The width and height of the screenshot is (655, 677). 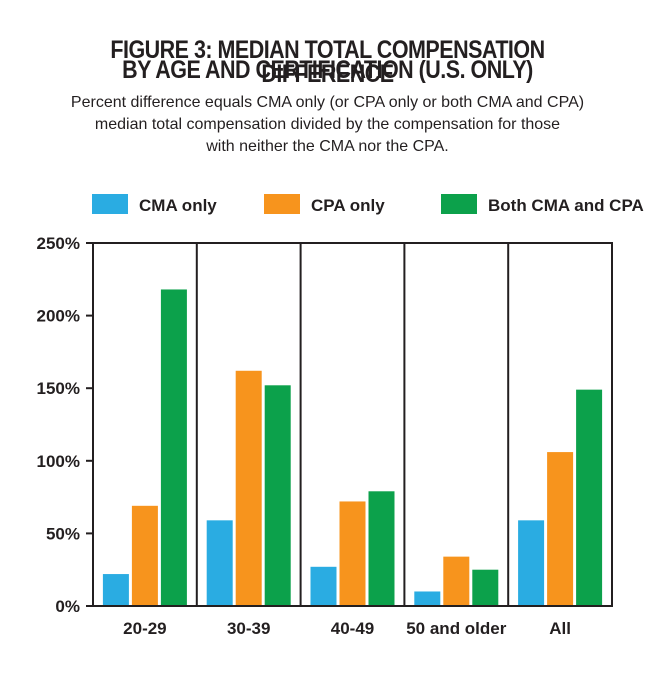 I want to click on legend-label-2: CPA only, so click(x=348, y=205).